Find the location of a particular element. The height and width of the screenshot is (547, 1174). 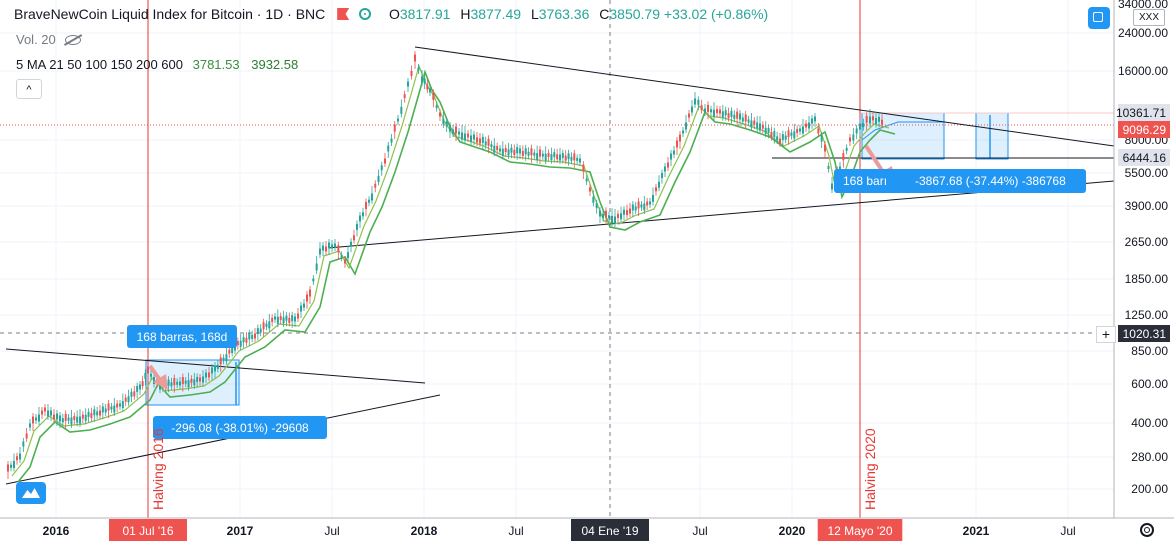

price-tick: 24000.00 is located at coordinates (1143, 33).